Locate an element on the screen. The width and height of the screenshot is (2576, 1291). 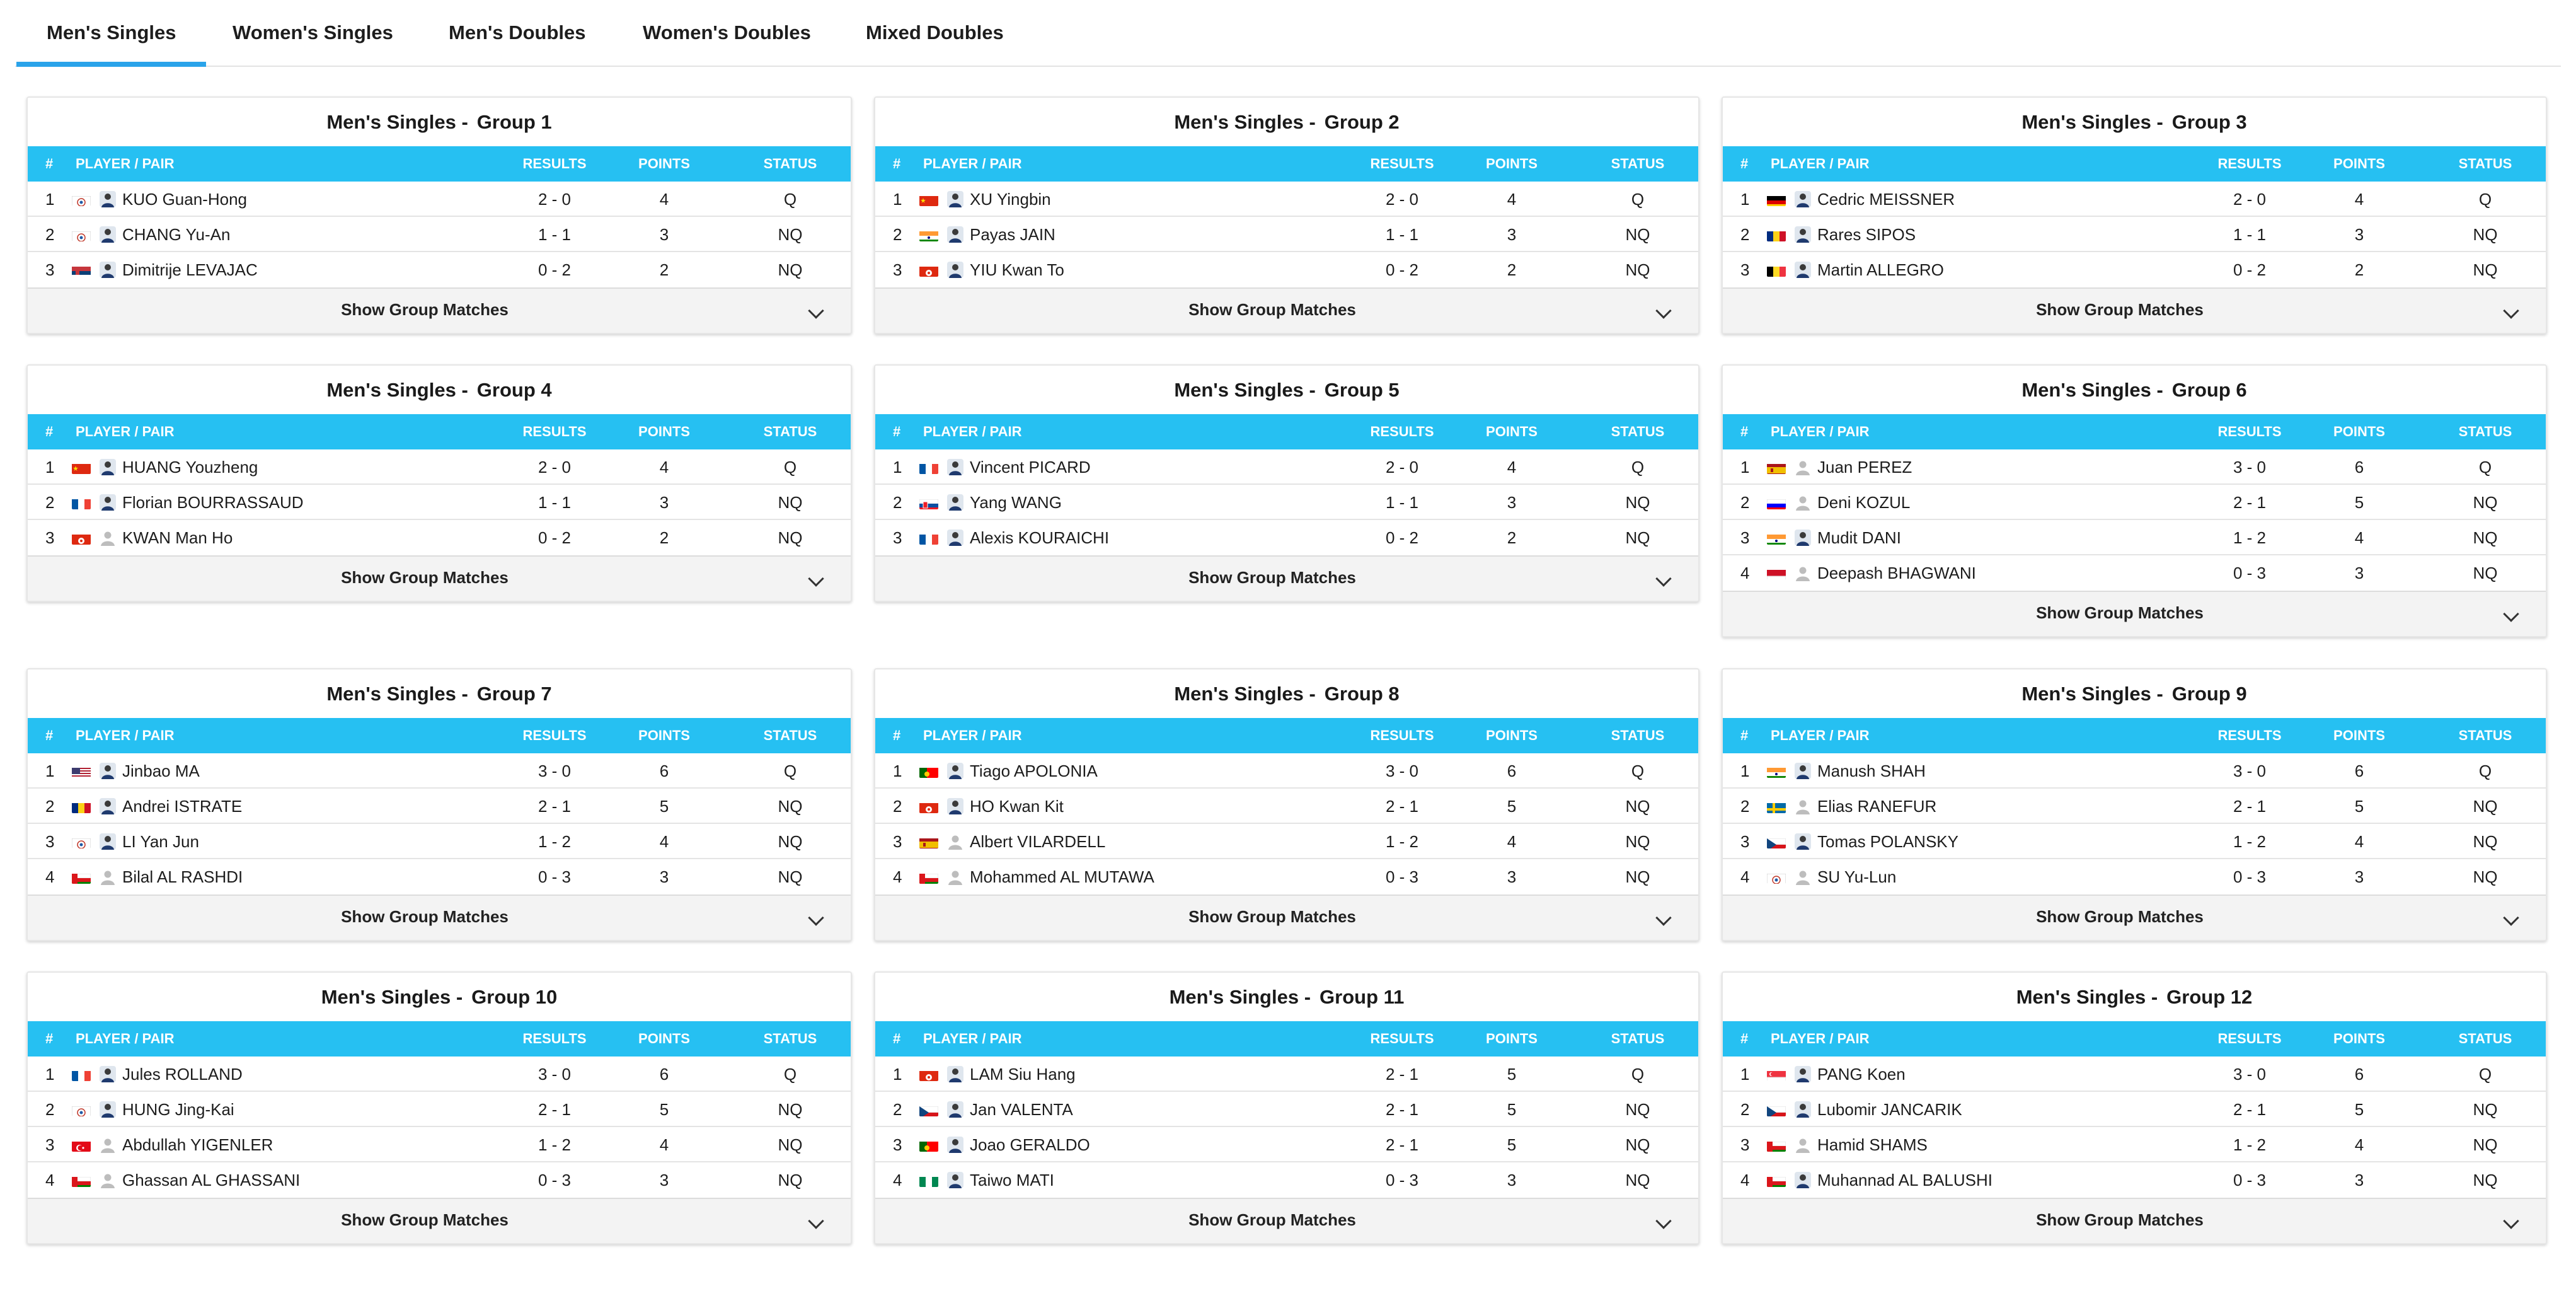
table-row: 2 Florian BOURRASSAUD 1 - 1 3 NQ is located at coordinates (439, 503).